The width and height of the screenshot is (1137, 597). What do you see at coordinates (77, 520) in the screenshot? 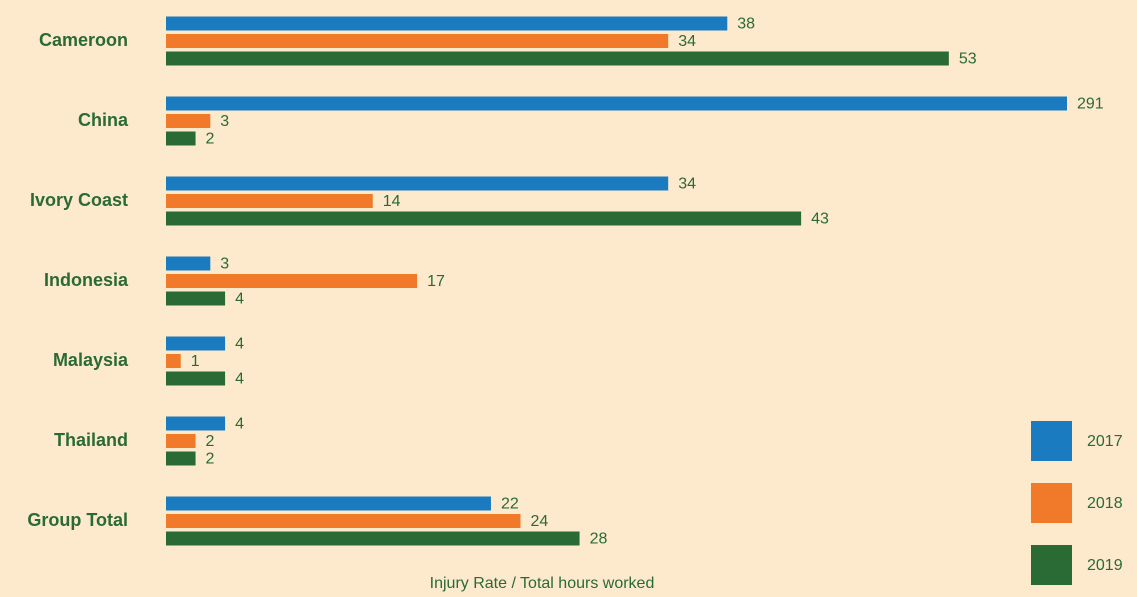
I see `category-label: Group Total` at bounding box center [77, 520].